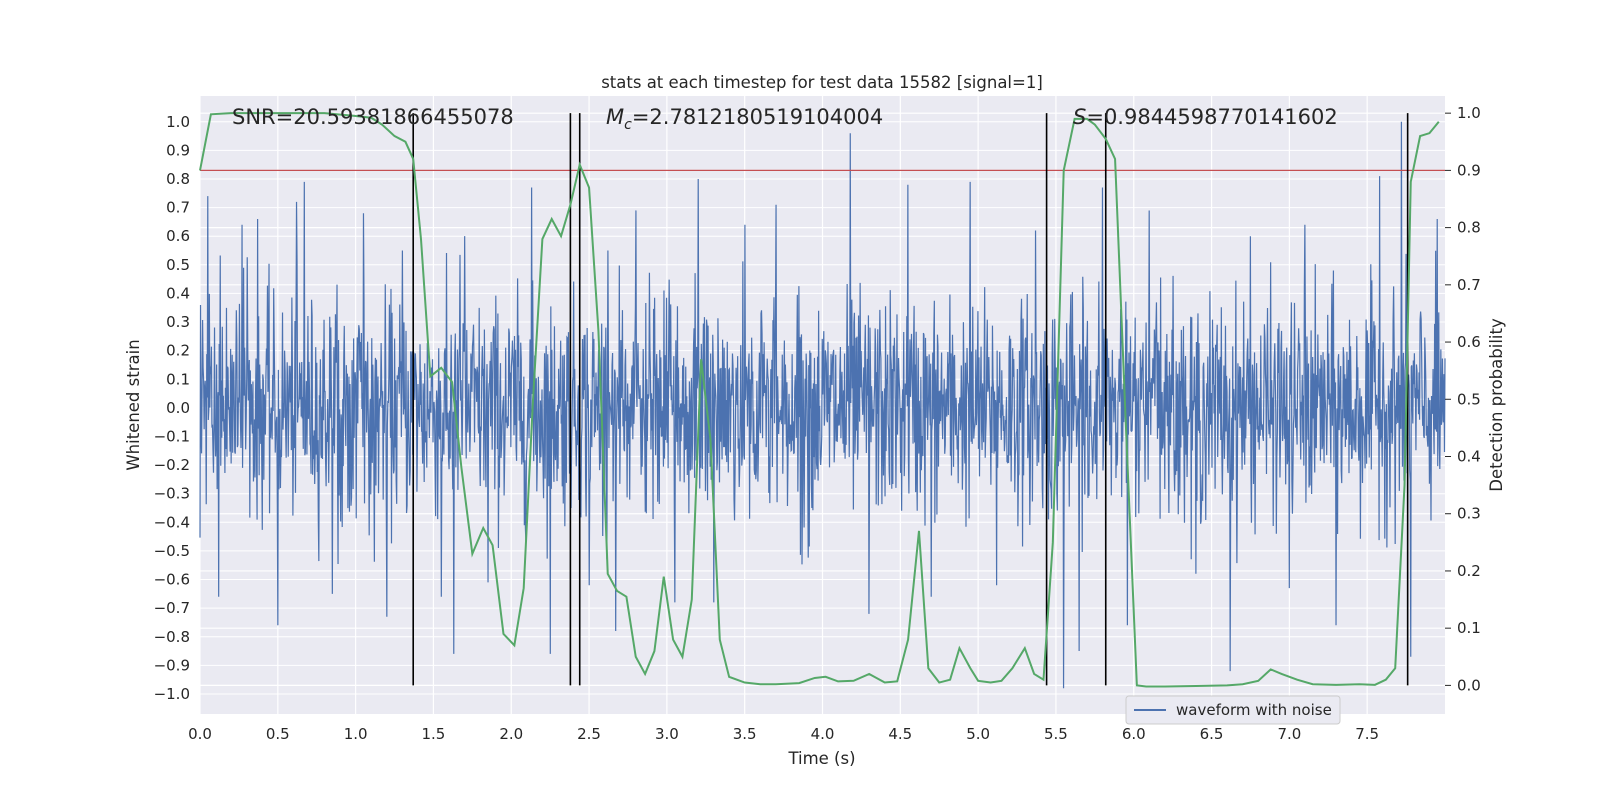 The width and height of the screenshot is (1600, 800). What do you see at coordinates (615, 117) in the screenshot?
I see `chirp-mass-symbol: M` at bounding box center [615, 117].